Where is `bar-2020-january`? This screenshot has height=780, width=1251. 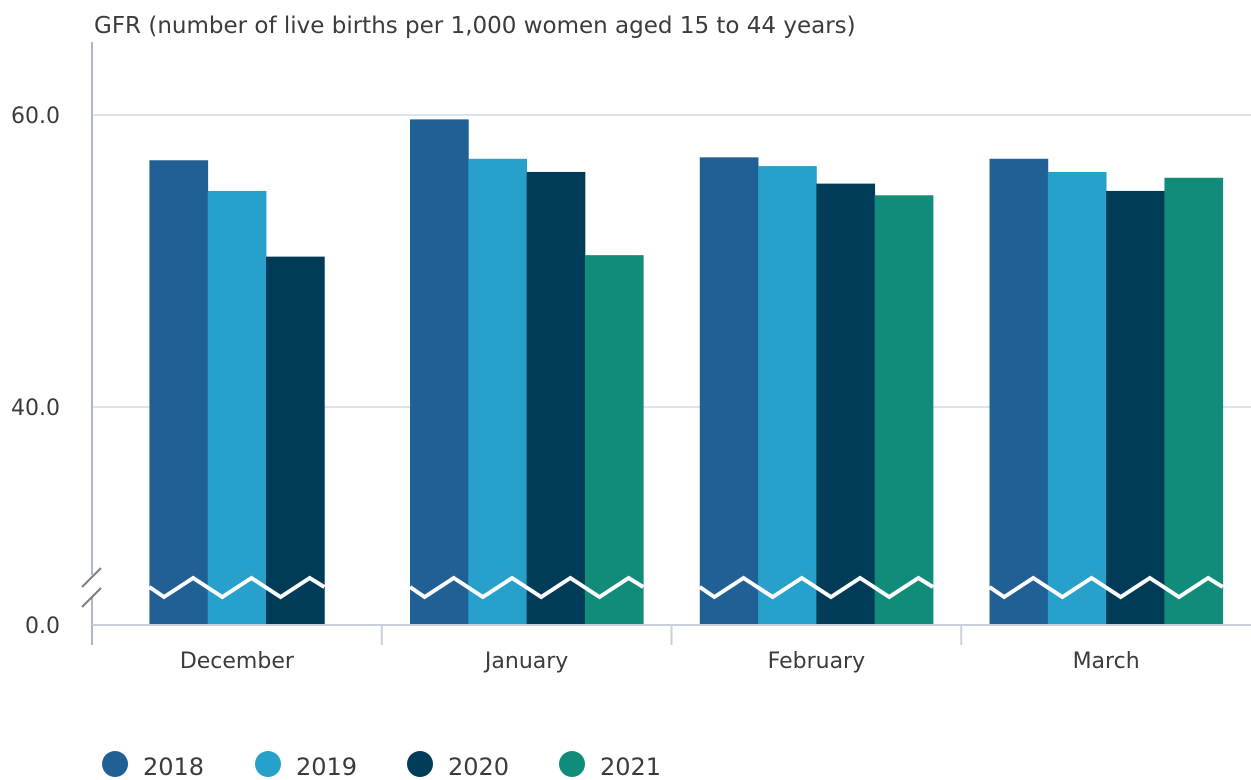 bar-2020-january is located at coordinates (556, 398).